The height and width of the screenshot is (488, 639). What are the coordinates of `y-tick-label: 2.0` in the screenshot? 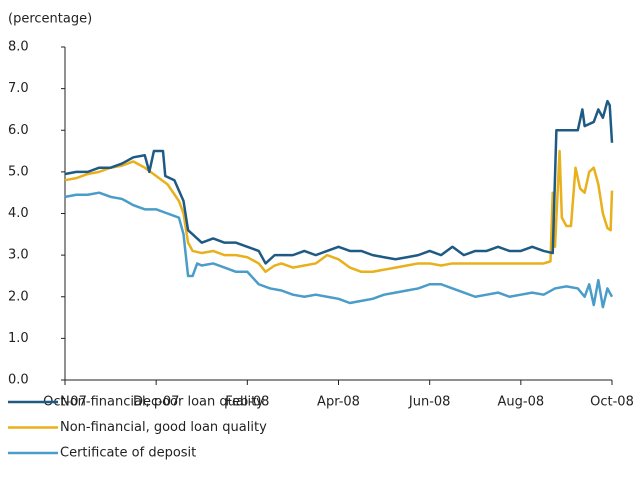 It's located at (18, 296).